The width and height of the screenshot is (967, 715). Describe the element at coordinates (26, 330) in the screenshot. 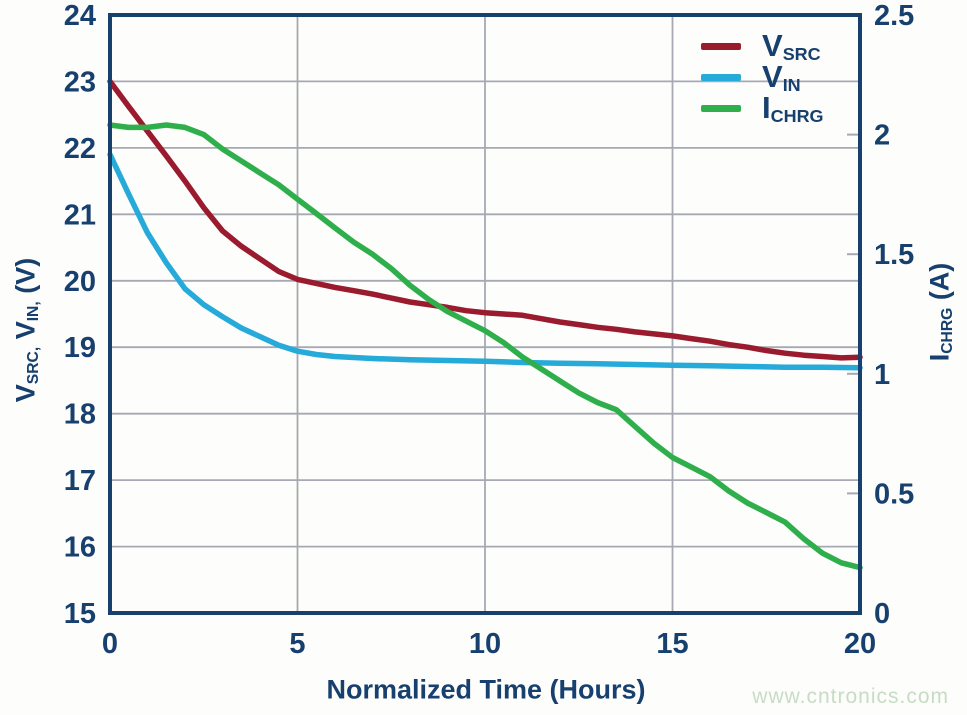

I see `left-axis-title: VSRC, VIN, (V)` at that location.